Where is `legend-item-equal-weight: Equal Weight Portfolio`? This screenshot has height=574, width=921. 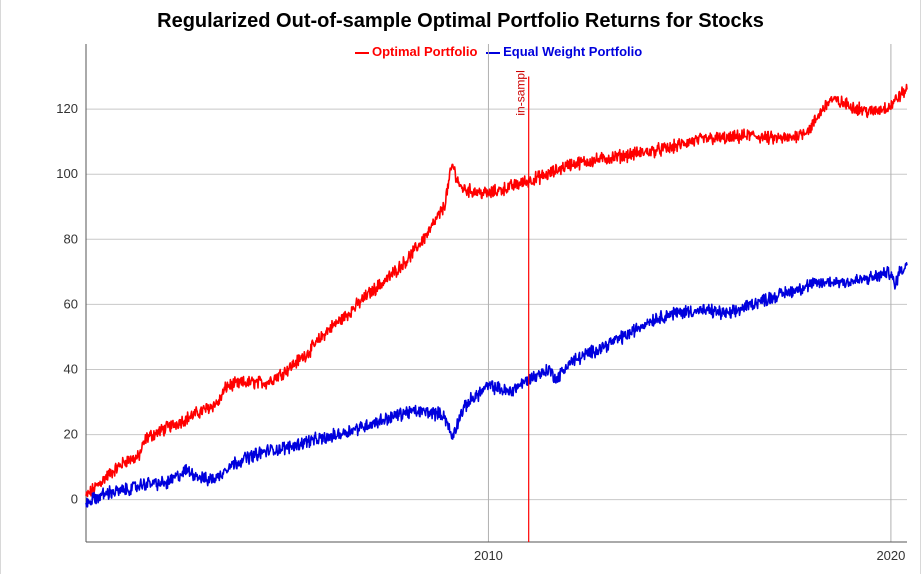 legend-item-equal-weight: Equal Weight Portfolio is located at coordinates (564, 51).